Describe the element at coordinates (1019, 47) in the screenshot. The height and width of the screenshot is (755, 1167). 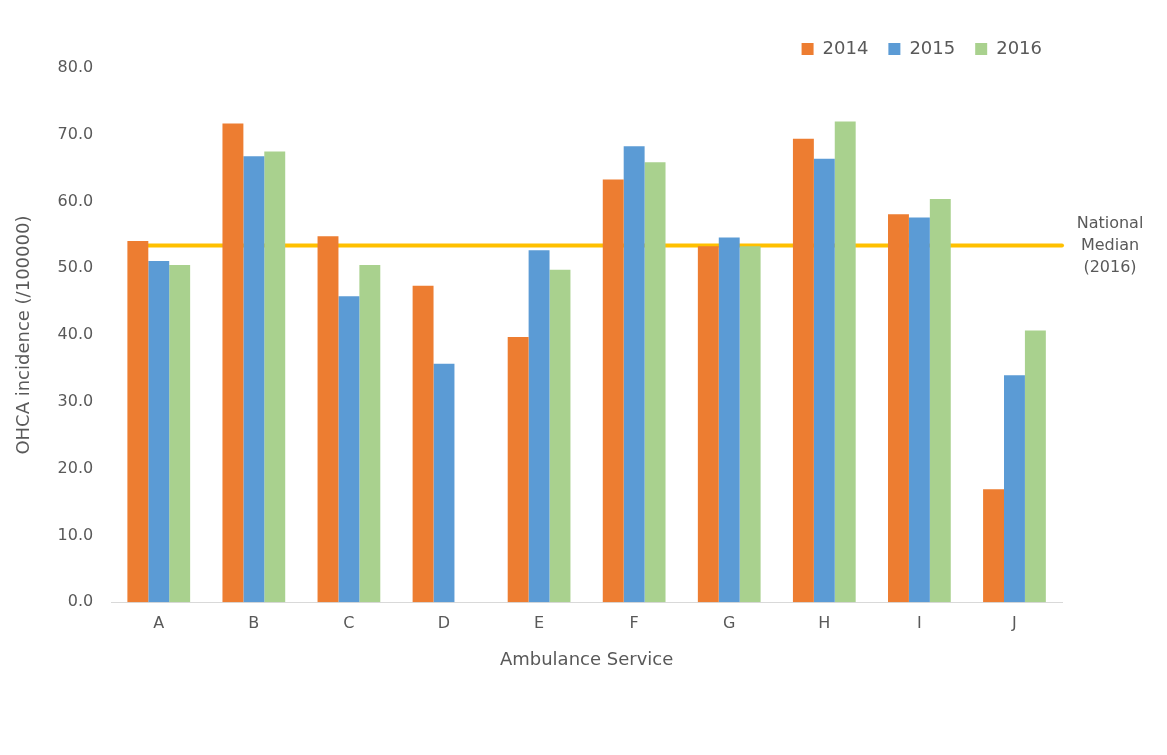
I see `legend-label: 2016` at that location.